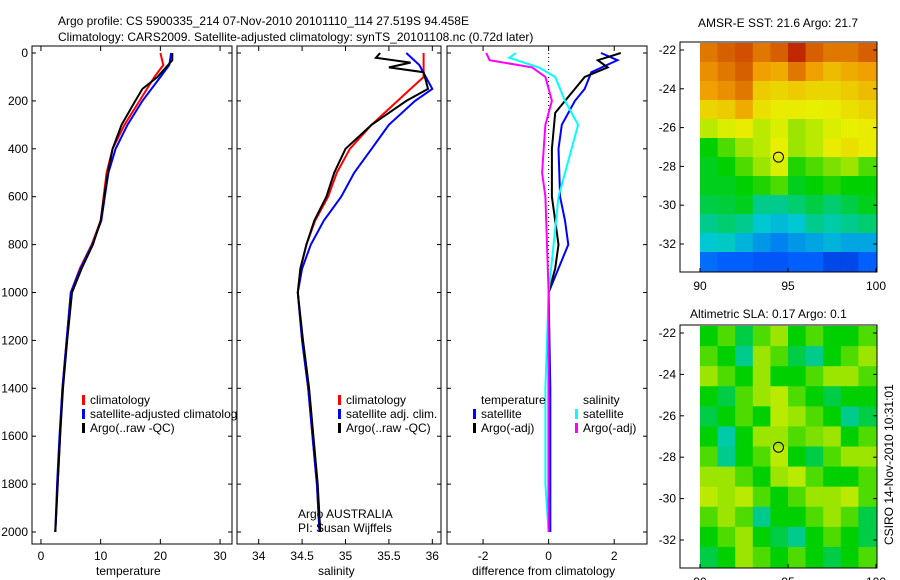 This screenshot has width=900, height=580. Describe the element at coordinates (391, 414) in the screenshot. I see `legend-label: satellite adj. clim.` at that location.